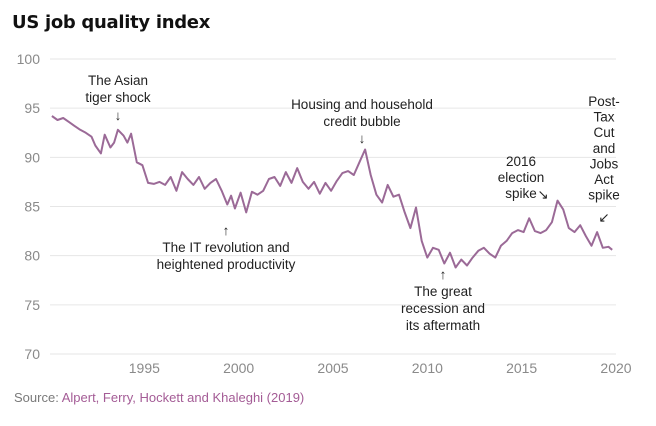  I want to click on annotation-4: The great recession and its aftermath ↑, so click(443, 300).